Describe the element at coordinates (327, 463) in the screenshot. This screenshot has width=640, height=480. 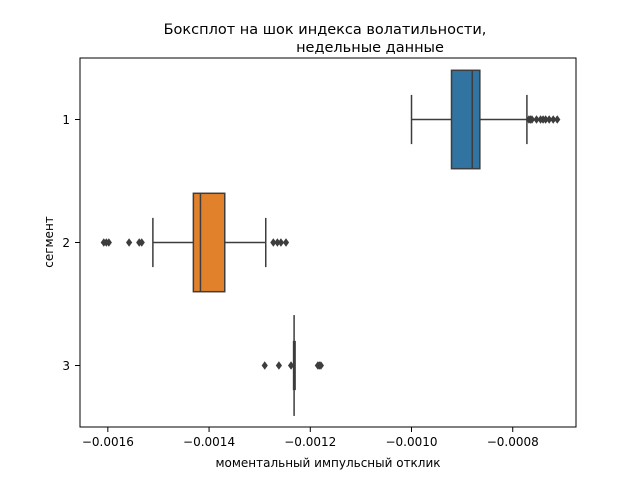
I see `x-axis-label: моментальный импульсный отклик` at that location.